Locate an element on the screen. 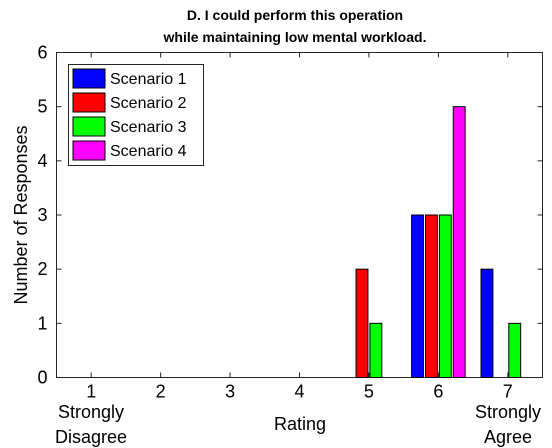  x-tick-label: 4 is located at coordinates (299, 392).